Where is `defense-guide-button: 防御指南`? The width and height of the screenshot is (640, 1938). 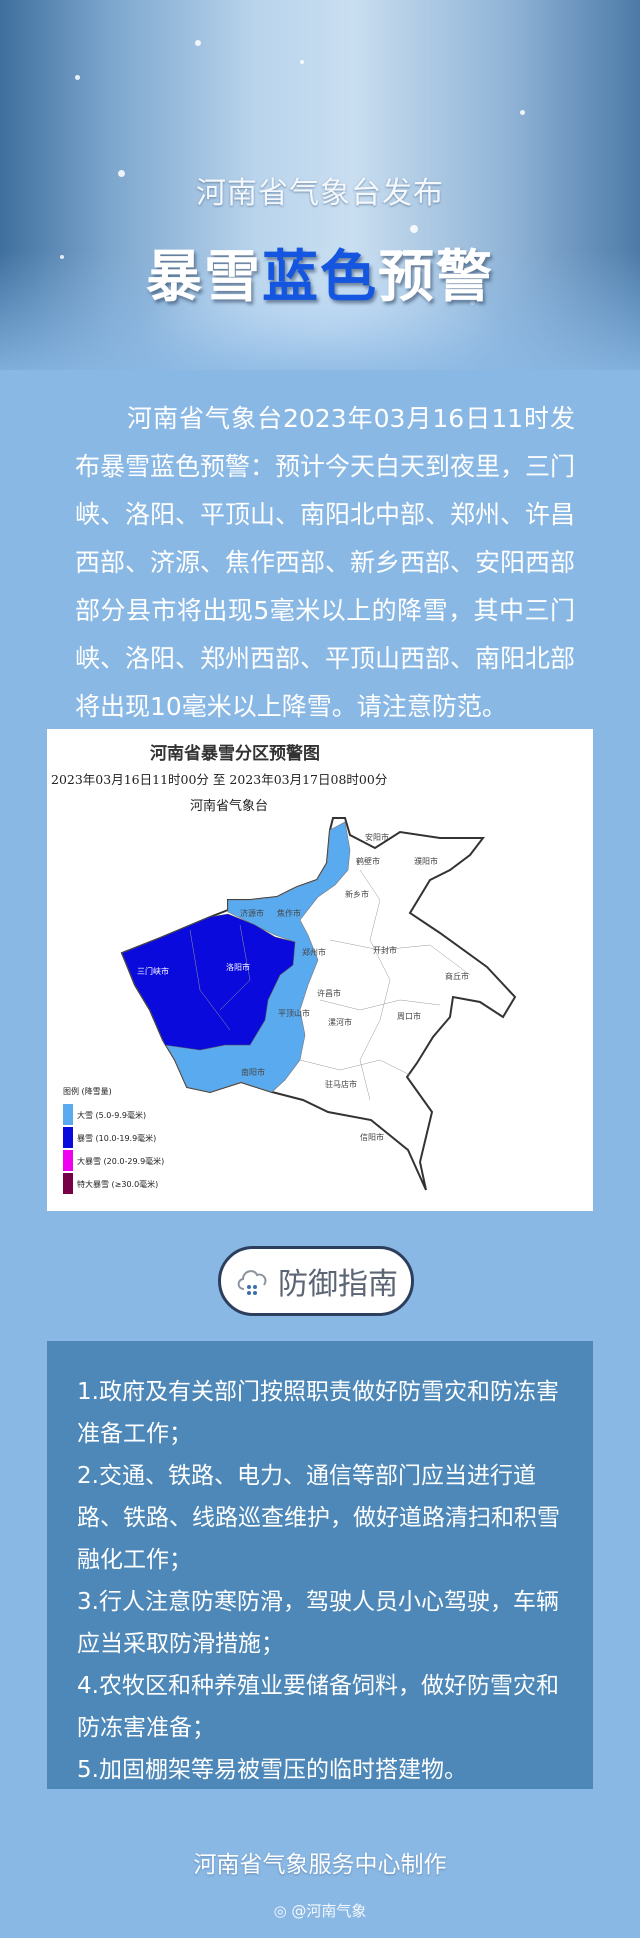 defense-guide-button: 防御指南 is located at coordinates (316, 1281).